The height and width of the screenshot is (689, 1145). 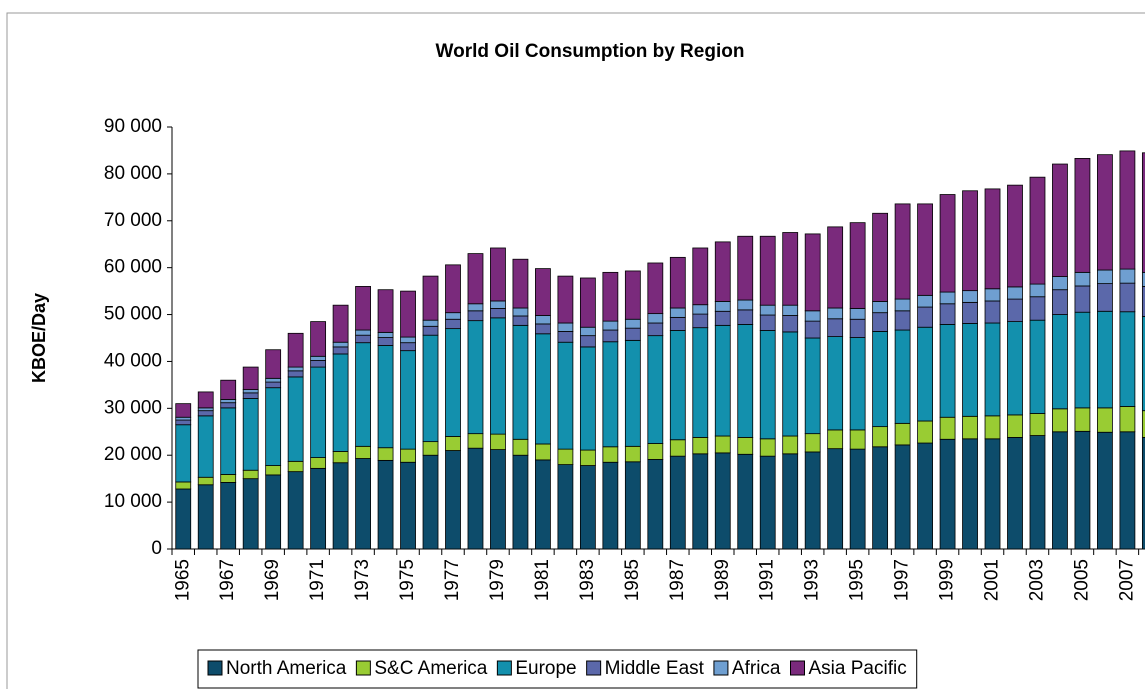 What do you see at coordinates (545, 668) in the screenshot?
I see `legend-label: Europe` at bounding box center [545, 668].